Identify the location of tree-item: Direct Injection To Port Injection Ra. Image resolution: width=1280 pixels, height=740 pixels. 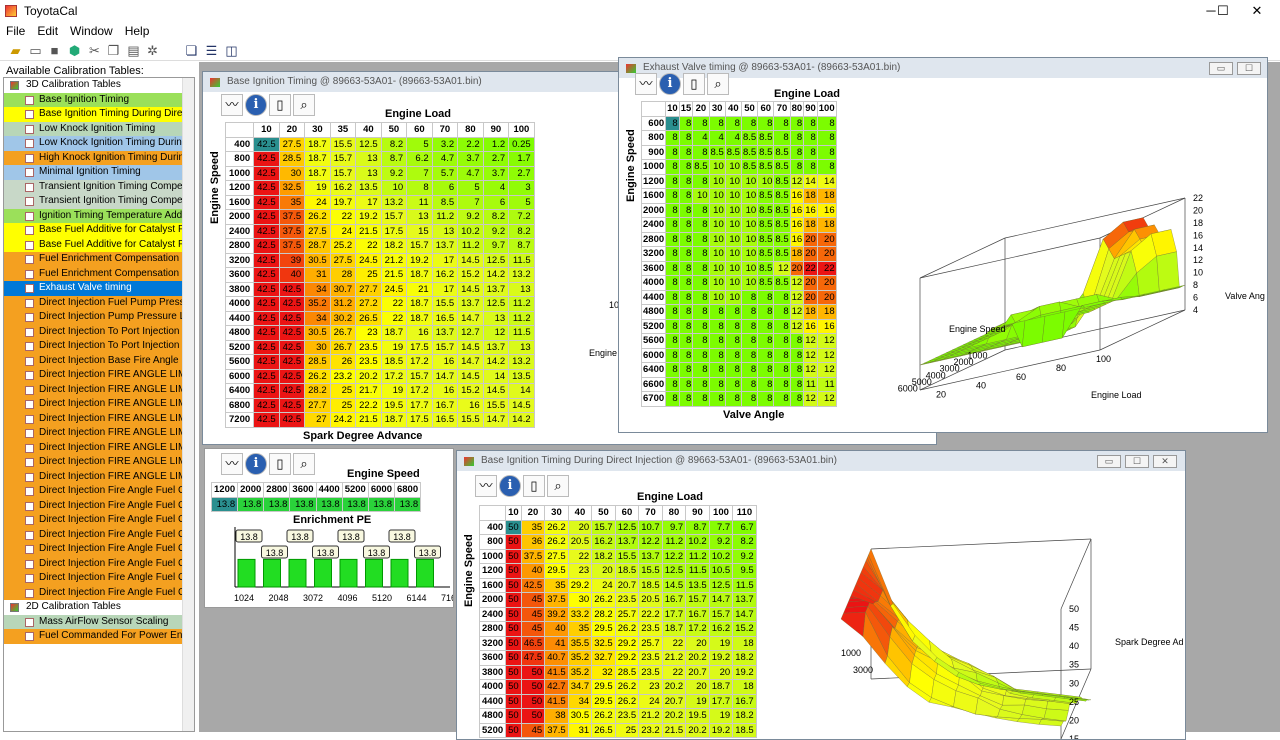
(99, 346).